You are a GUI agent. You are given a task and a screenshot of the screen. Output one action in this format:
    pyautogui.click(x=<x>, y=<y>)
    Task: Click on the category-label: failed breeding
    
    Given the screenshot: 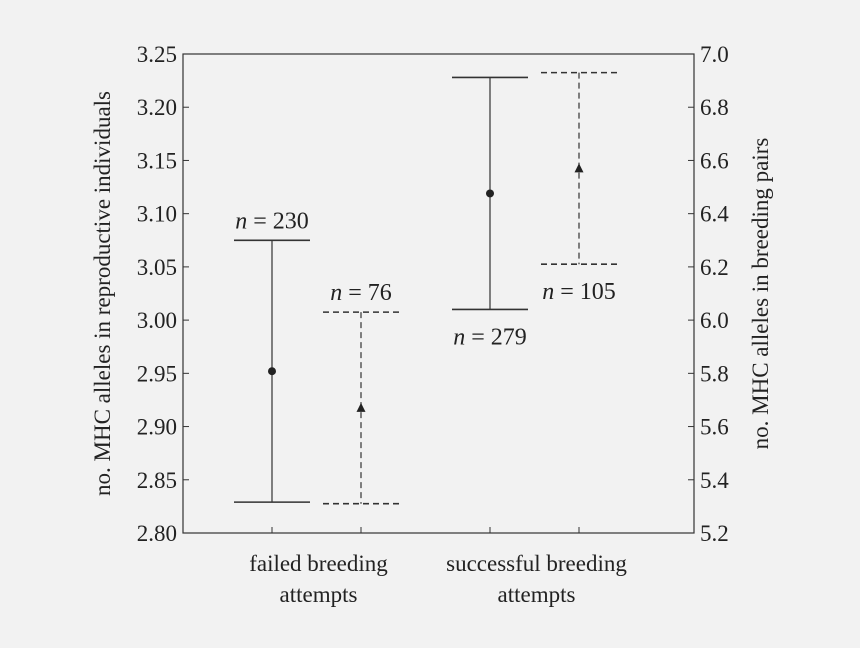 What is the action you would take?
    pyautogui.click(x=318, y=563)
    